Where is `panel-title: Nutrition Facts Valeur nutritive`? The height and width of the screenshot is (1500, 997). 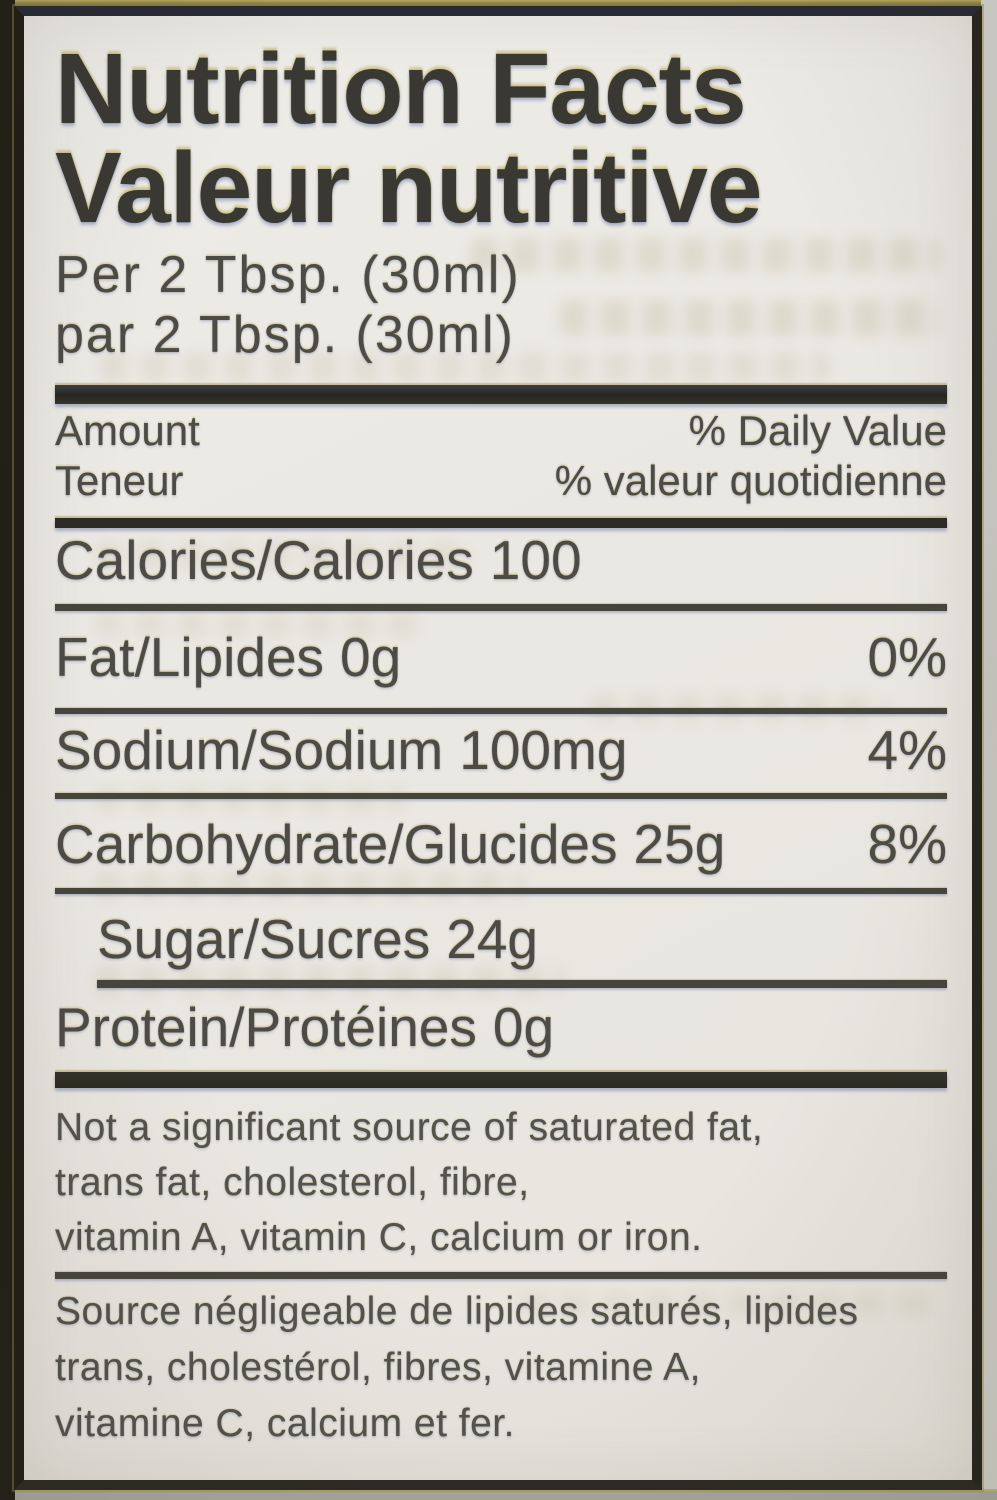
panel-title: Nutrition Facts Valeur nutritive is located at coordinates (408, 138).